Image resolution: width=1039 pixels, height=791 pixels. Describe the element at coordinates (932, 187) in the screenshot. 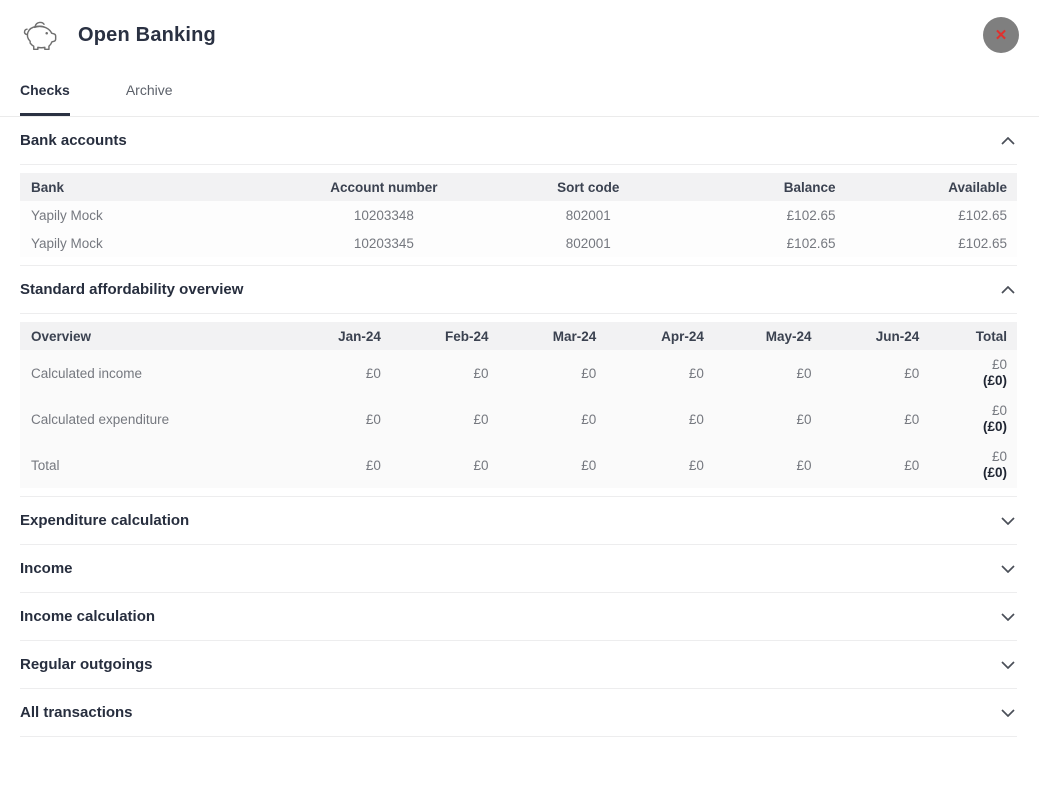

I see `col-available: Available` at that location.